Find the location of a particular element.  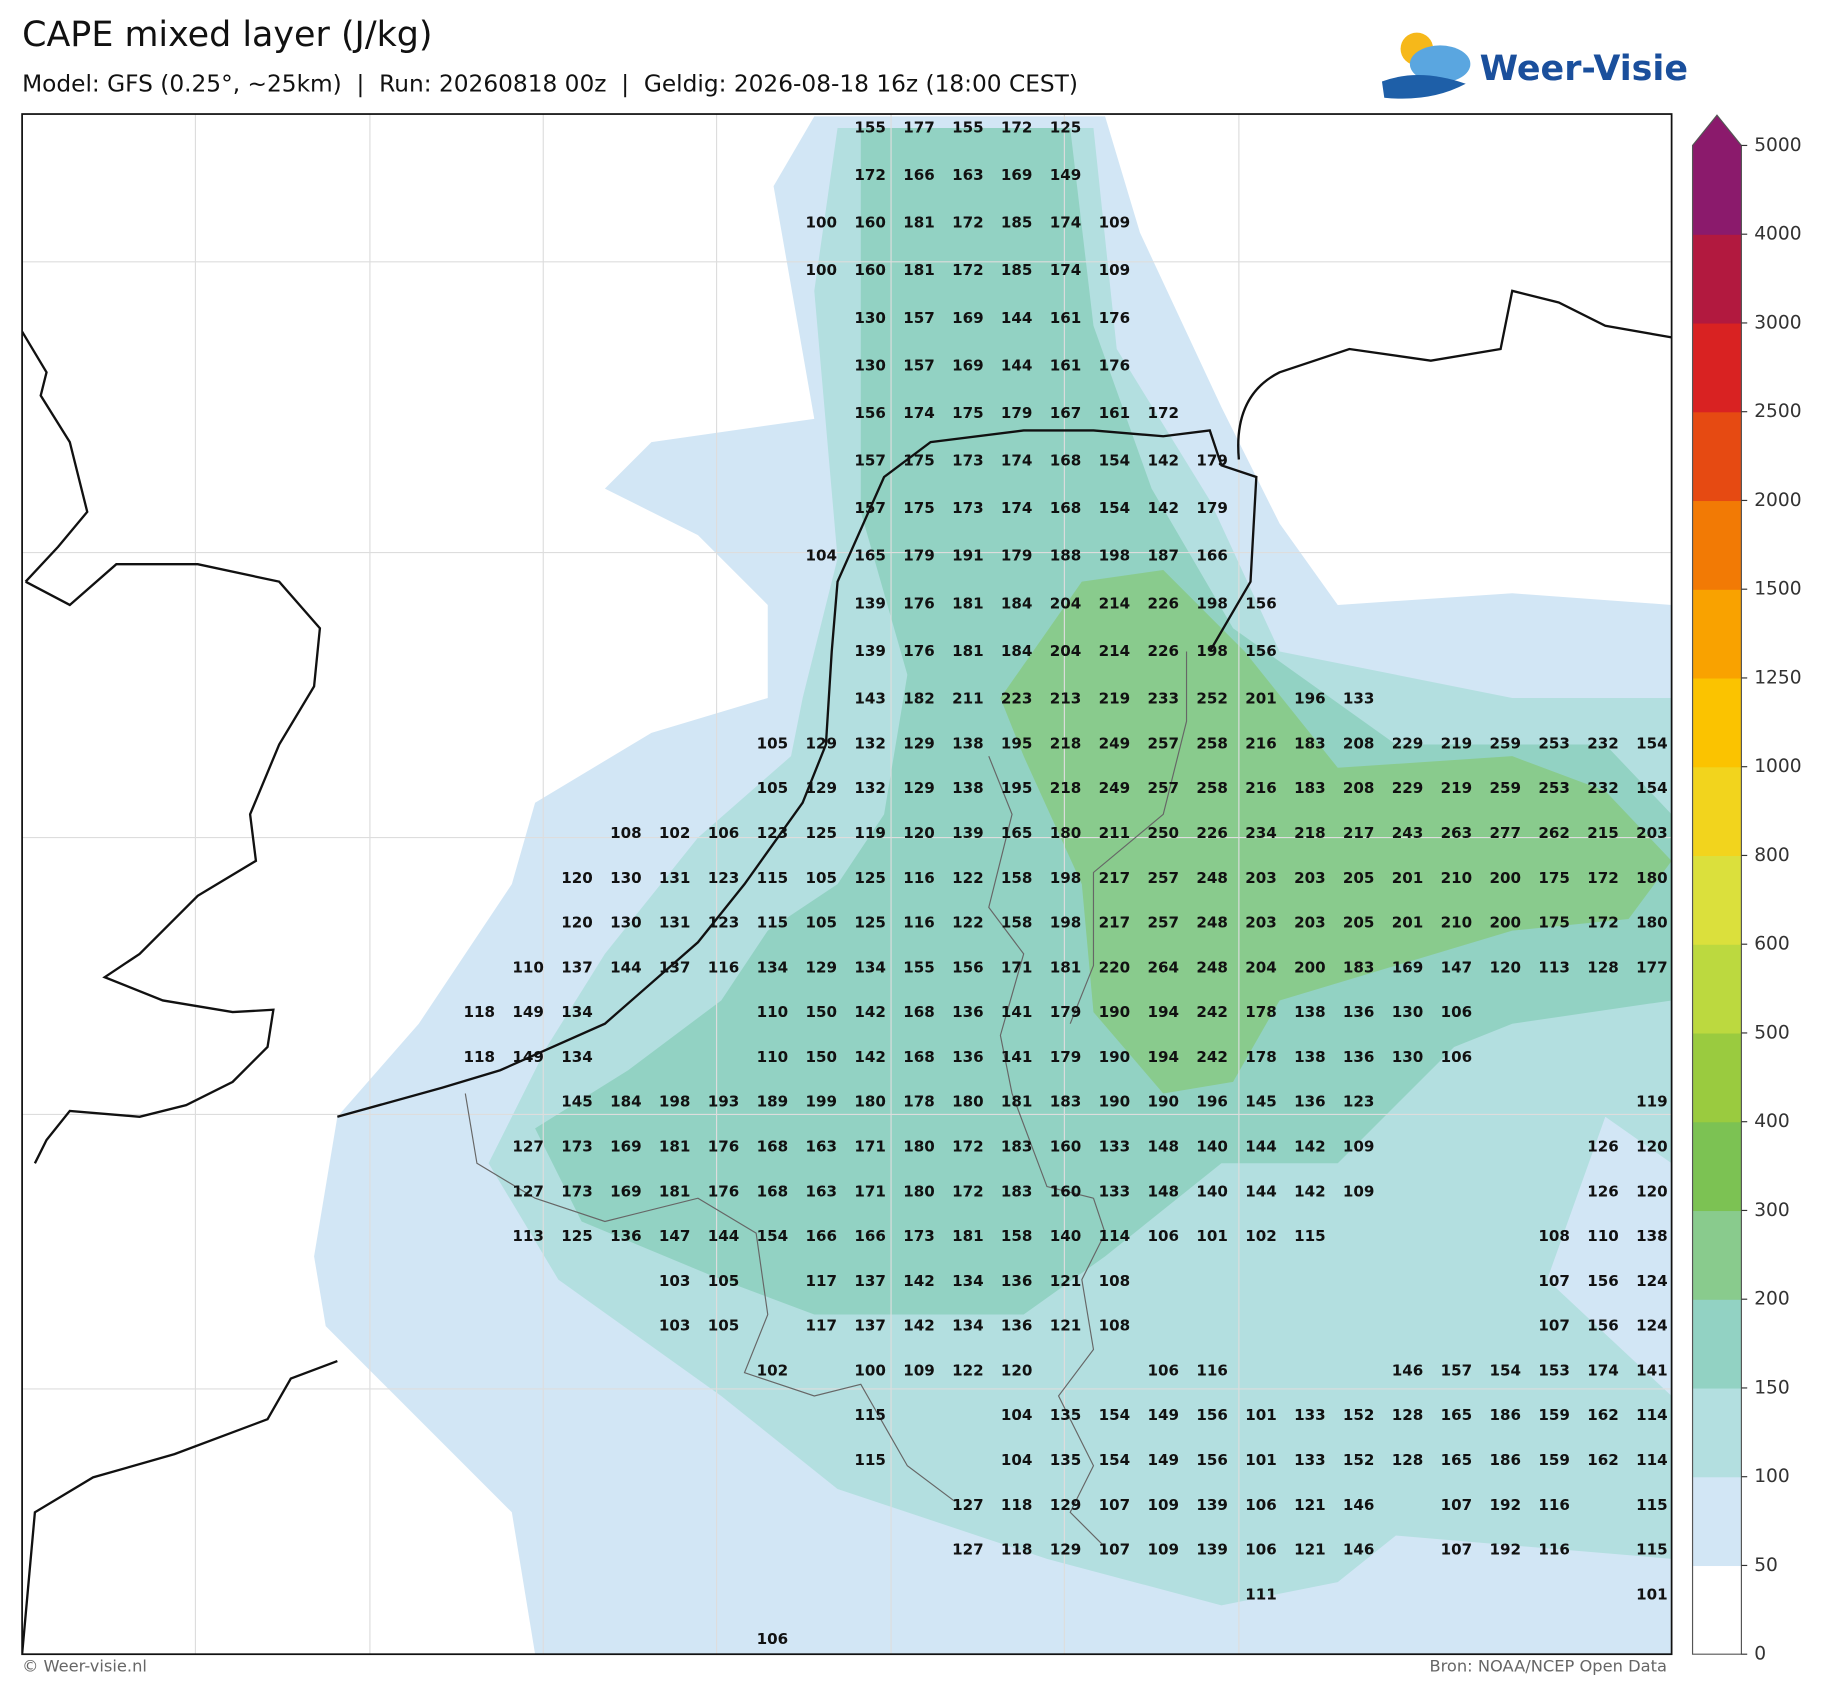

cape-value: 183 is located at coordinates (1066, 1102).